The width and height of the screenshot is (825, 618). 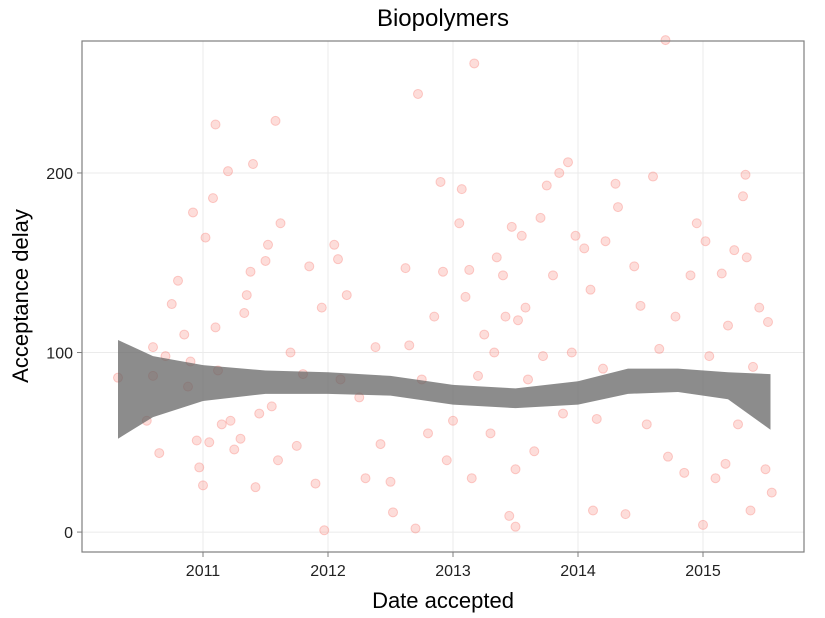 What do you see at coordinates (444, 389) in the screenshot?
I see `smooth-band` at bounding box center [444, 389].